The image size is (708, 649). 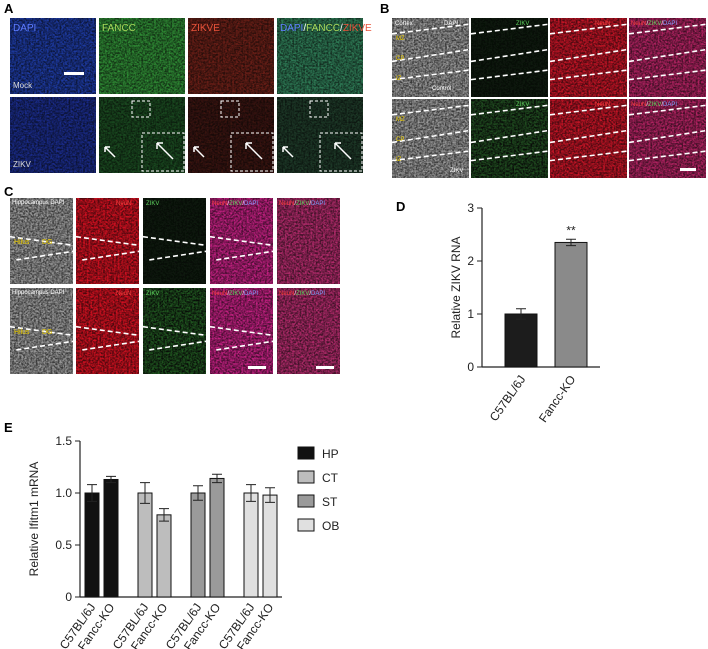 I want to click on y-tick-label: 0.5, so click(x=63, y=545).